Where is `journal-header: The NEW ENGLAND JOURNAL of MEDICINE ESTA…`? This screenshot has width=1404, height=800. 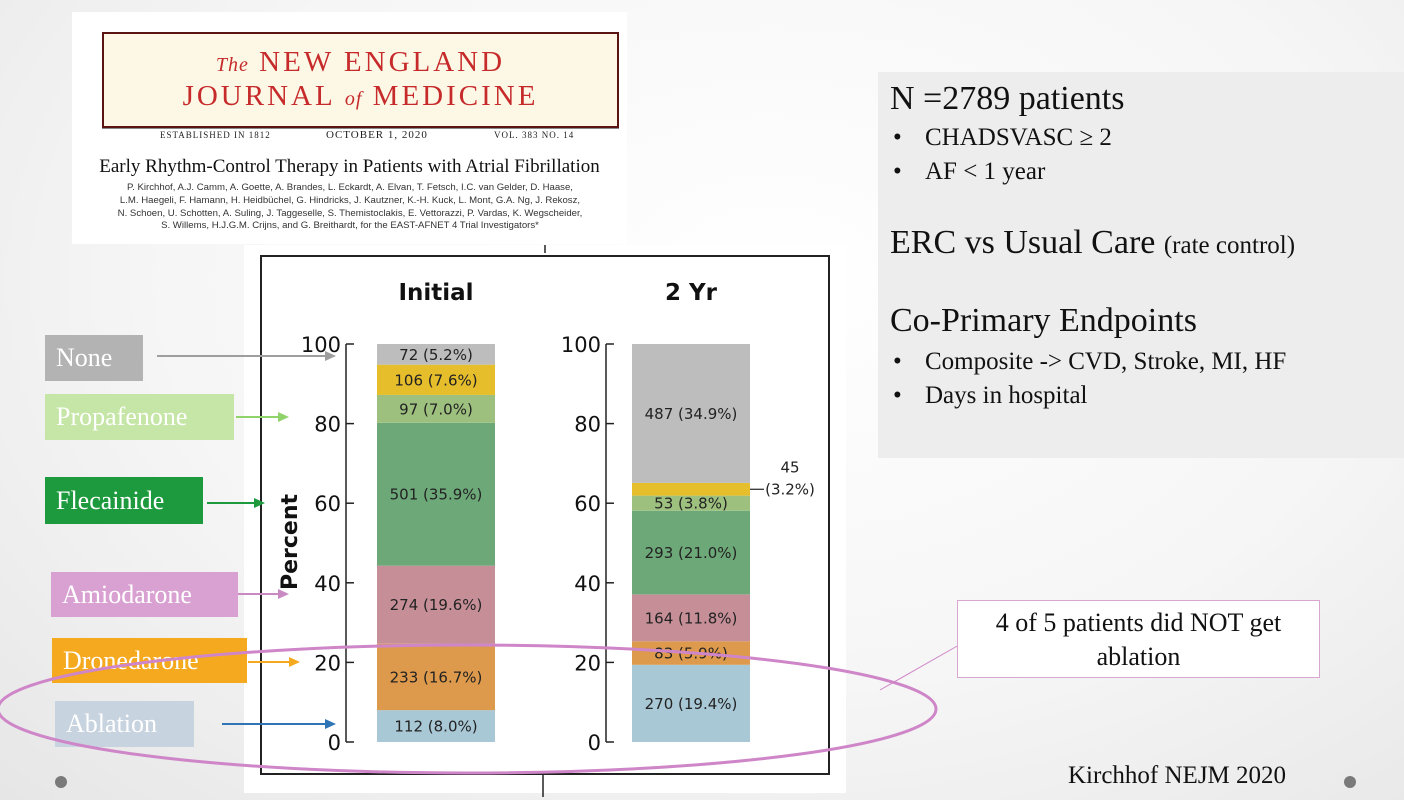
journal-header: The NEW ENGLAND JOURNAL of MEDICINE ESTA… is located at coordinates (349, 128).